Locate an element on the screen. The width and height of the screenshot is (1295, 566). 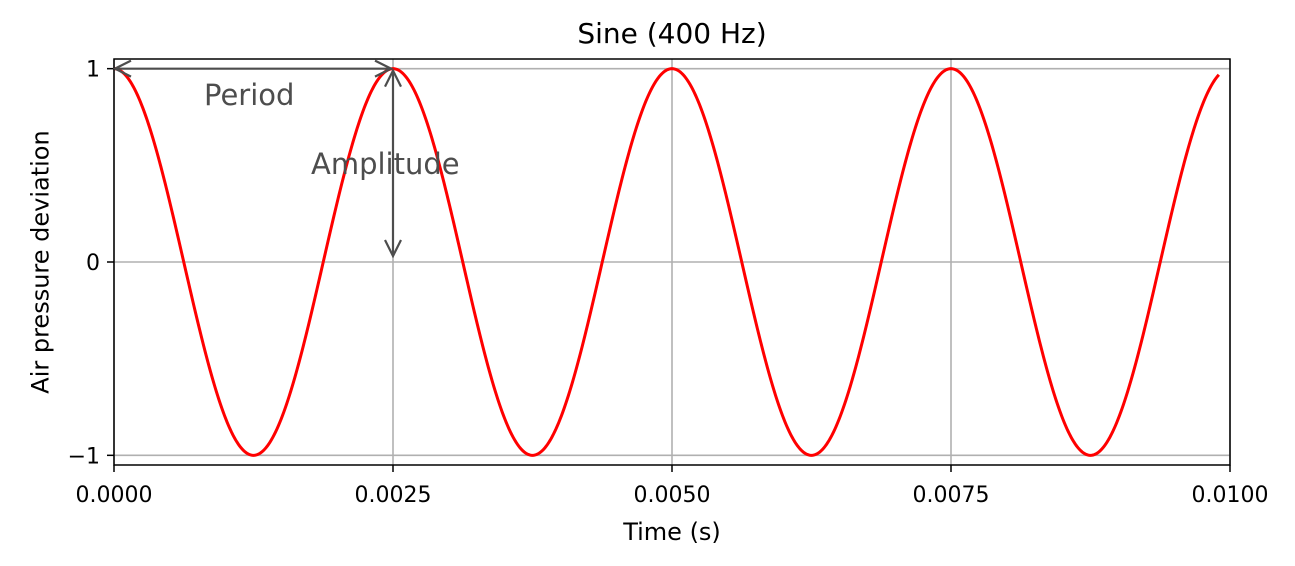
x-axis: 0.0000 0.0025 0.0050 0.0075 0.0100 is located at coordinates (672, 486).